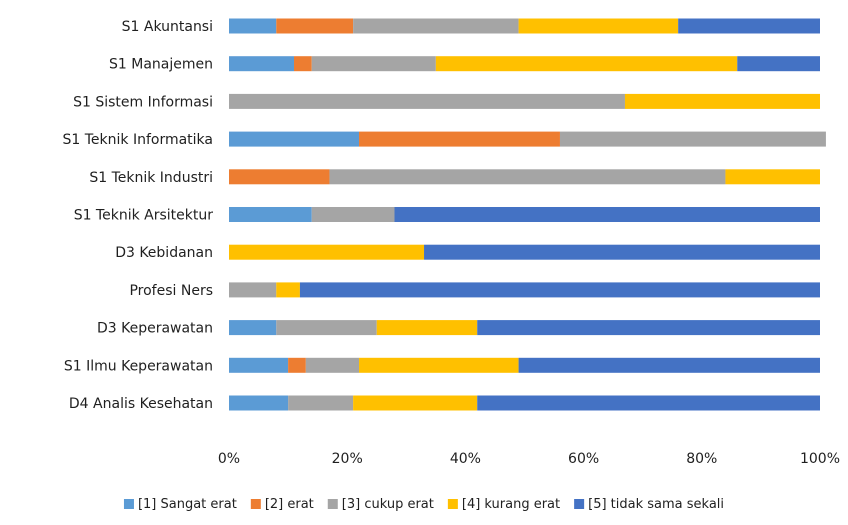  Describe the element at coordinates (141, 404) in the screenshot. I see `category-label: D4 Analis Kesehatan` at that location.